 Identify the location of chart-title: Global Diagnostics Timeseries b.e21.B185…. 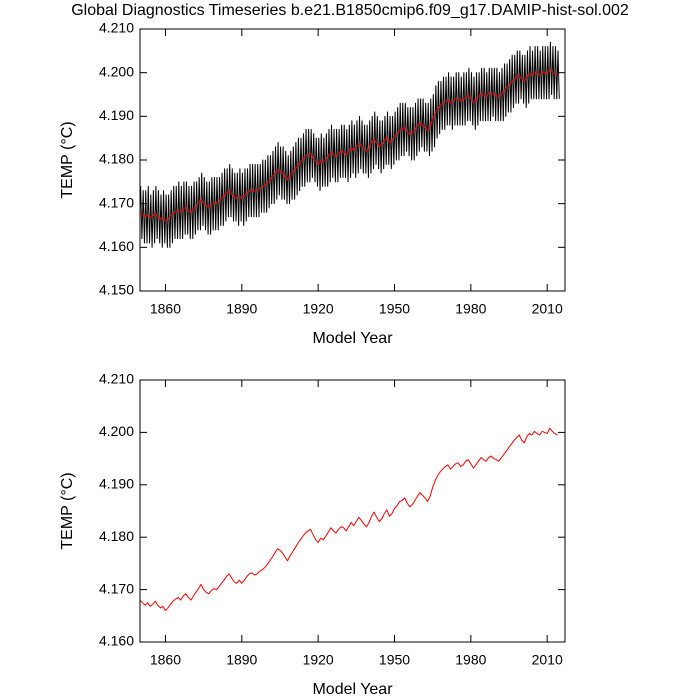
(350, 10).